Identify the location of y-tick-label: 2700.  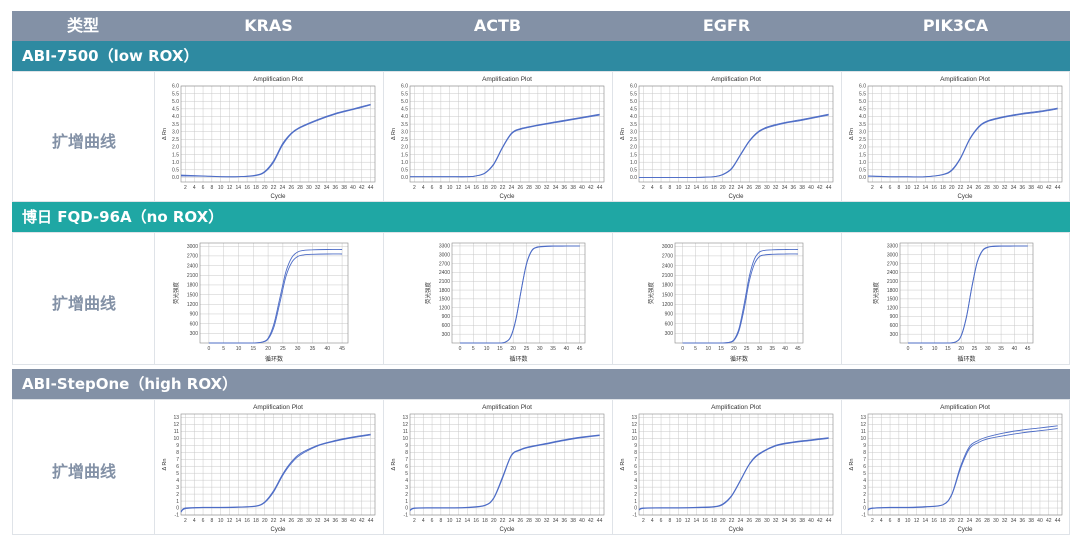
(192, 257).